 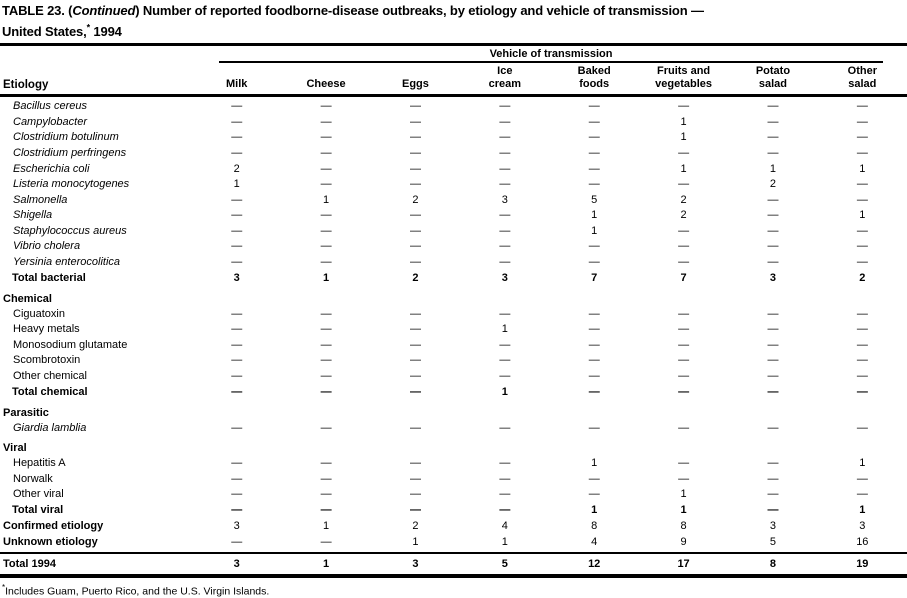 I want to click on table-row: Campylobacter — — — — — 1 — —, so click(x=453, y=122).